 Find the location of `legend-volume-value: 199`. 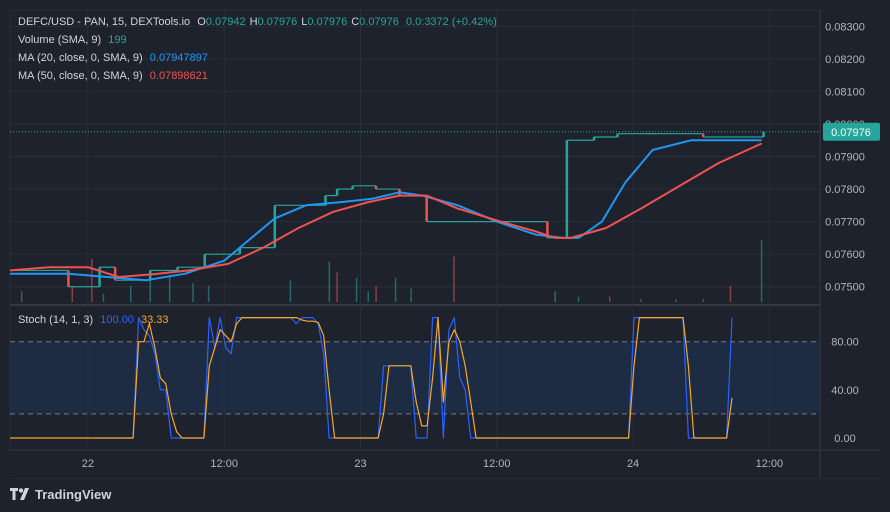

legend-volume-value: 199 is located at coordinates (117, 40).